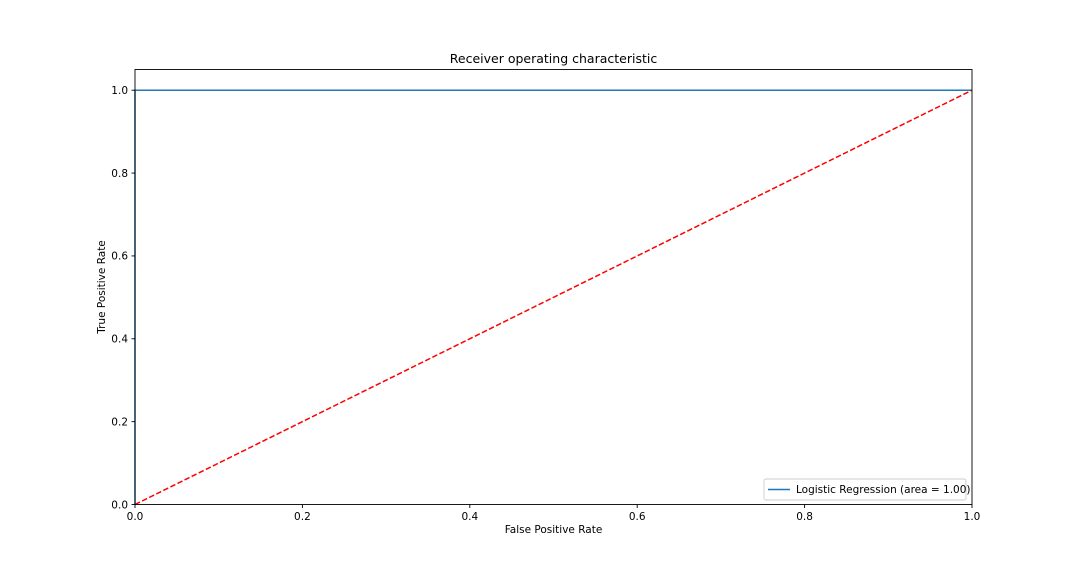  What do you see at coordinates (119, 422) in the screenshot?
I see `y-tick-label: 0.2` at bounding box center [119, 422].